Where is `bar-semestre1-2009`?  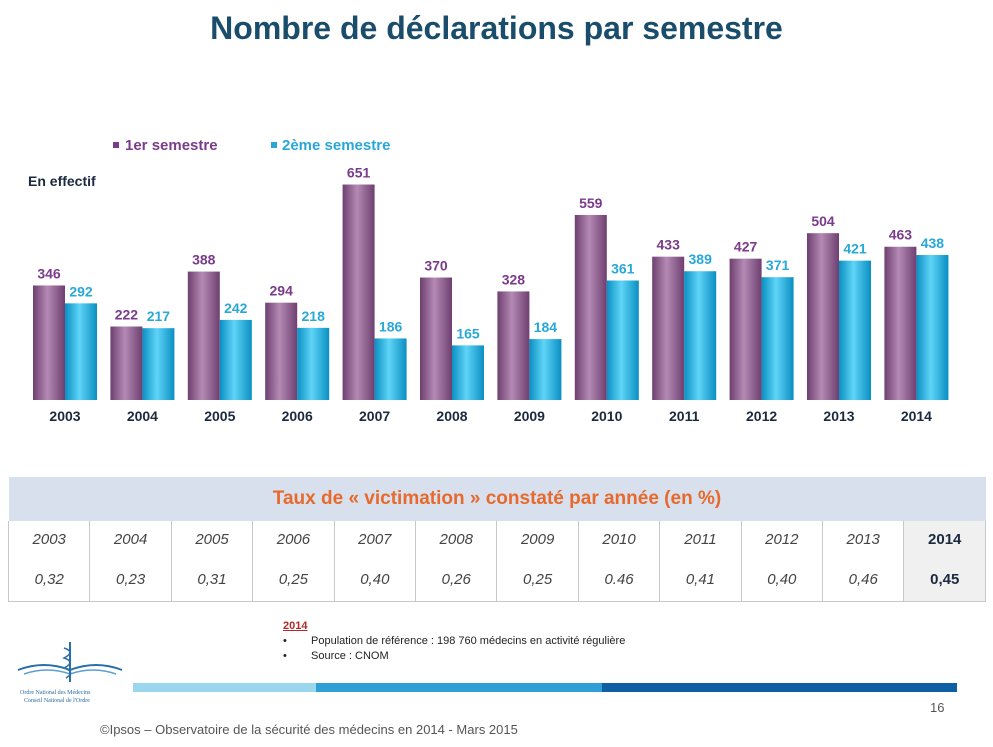
bar-semestre1-2009 is located at coordinates (513, 345).